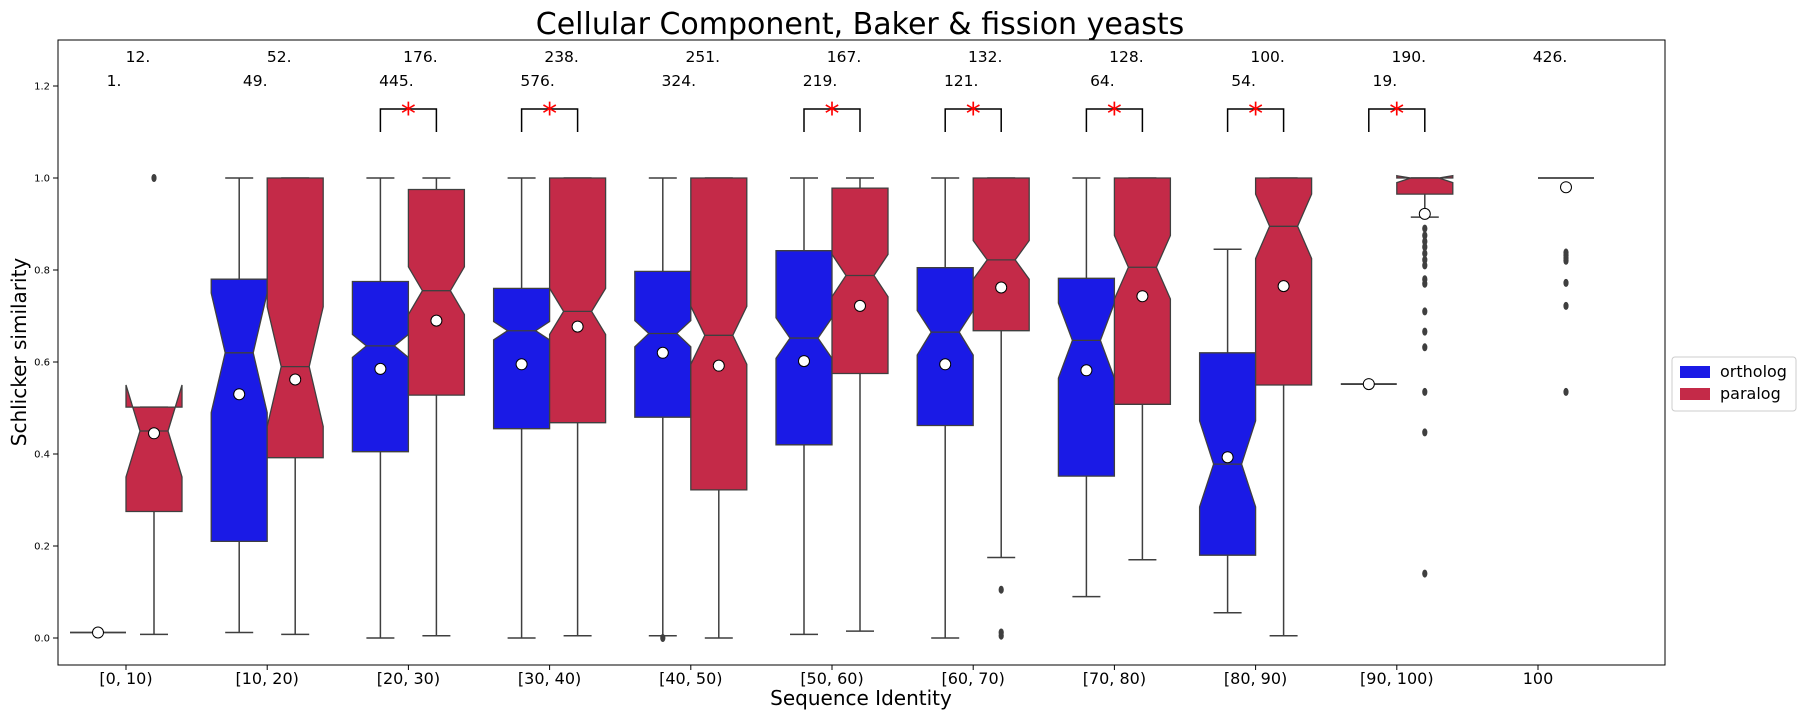 The width and height of the screenshot is (1800, 720). What do you see at coordinates (549, 678) in the screenshot?
I see `x-tick-label: [30, 40)` at bounding box center [549, 678].